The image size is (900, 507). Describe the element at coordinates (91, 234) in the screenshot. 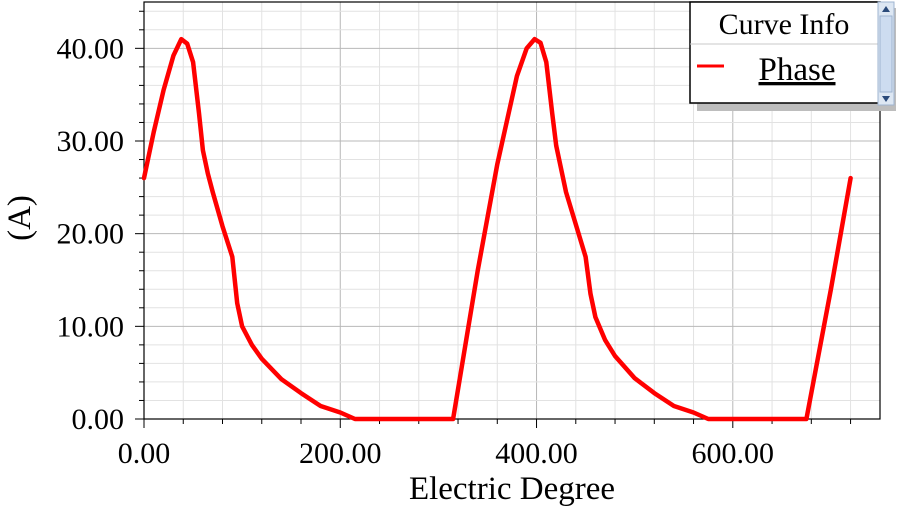

I see `y-tick-label: 20.00` at that location.